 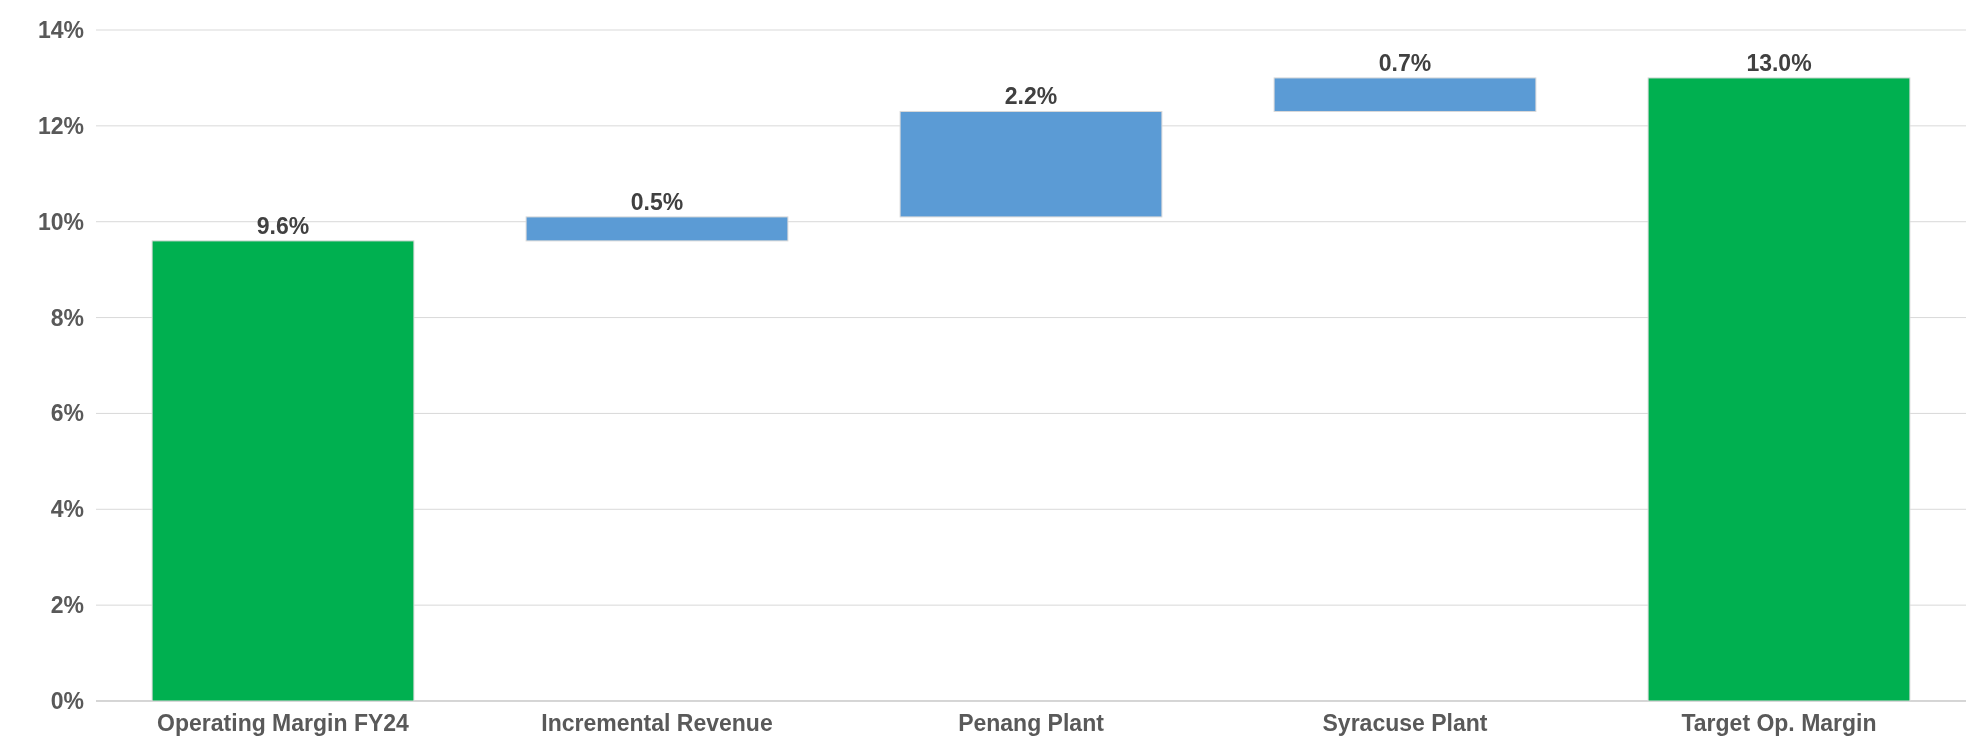 I want to click on y-tick-label: 6%, so click(x=67, y=413).